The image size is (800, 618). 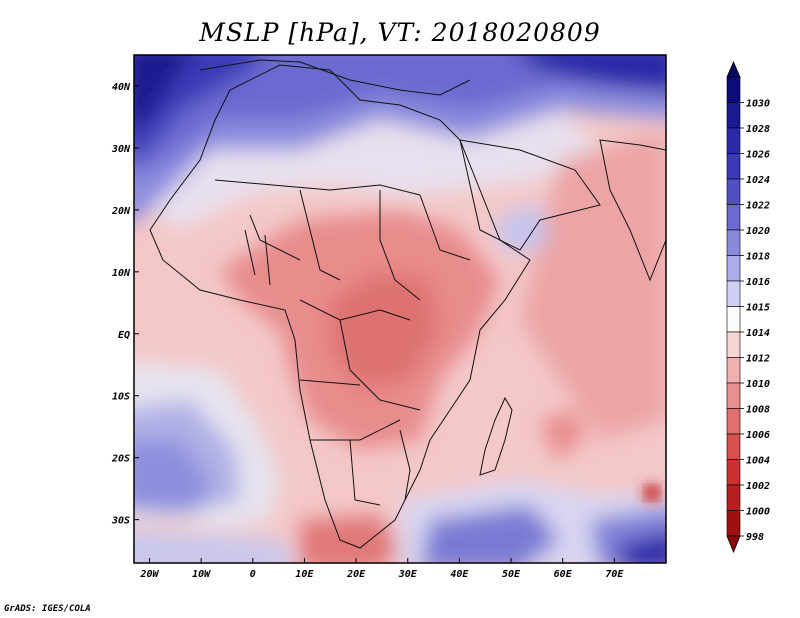 I want to click on colorbar-label: 1014, so click(x=758, y=333).